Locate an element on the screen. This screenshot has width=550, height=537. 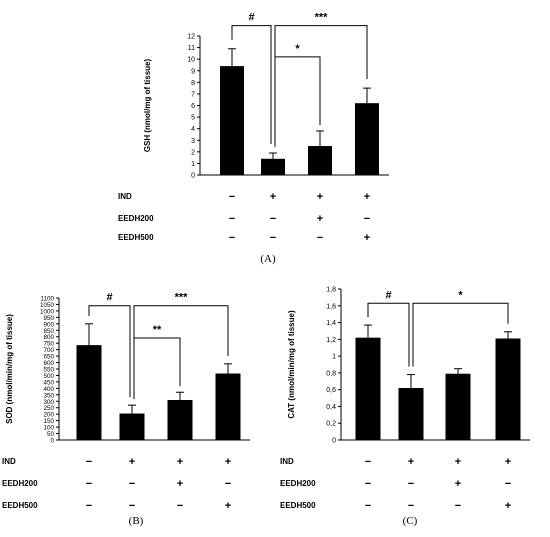
y-tick-label: 900 is located at coordinates (48, 324).